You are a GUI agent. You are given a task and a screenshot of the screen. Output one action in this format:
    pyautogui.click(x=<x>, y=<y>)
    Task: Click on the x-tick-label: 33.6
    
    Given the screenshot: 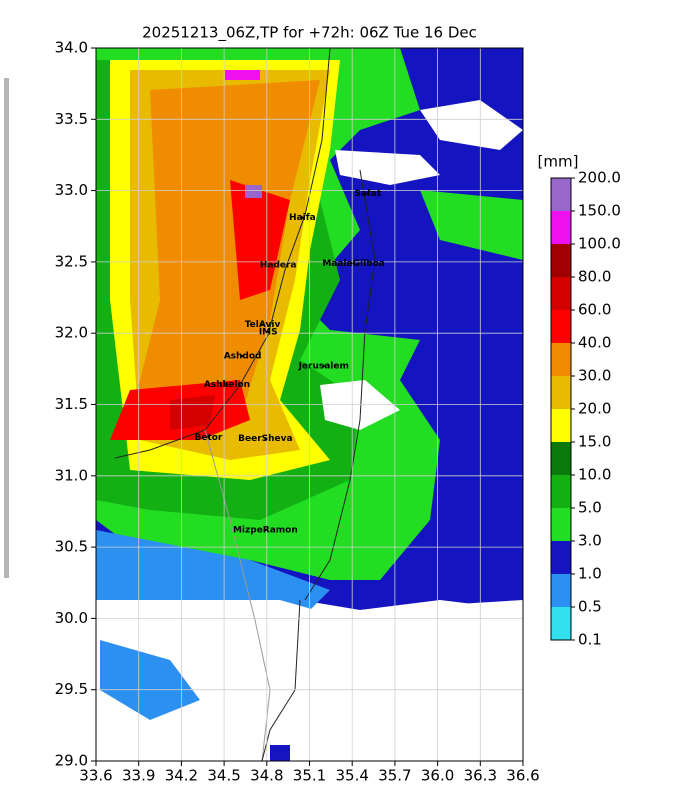 What is the action you would take?
    pyautogui.click(x=95, y=776)
    